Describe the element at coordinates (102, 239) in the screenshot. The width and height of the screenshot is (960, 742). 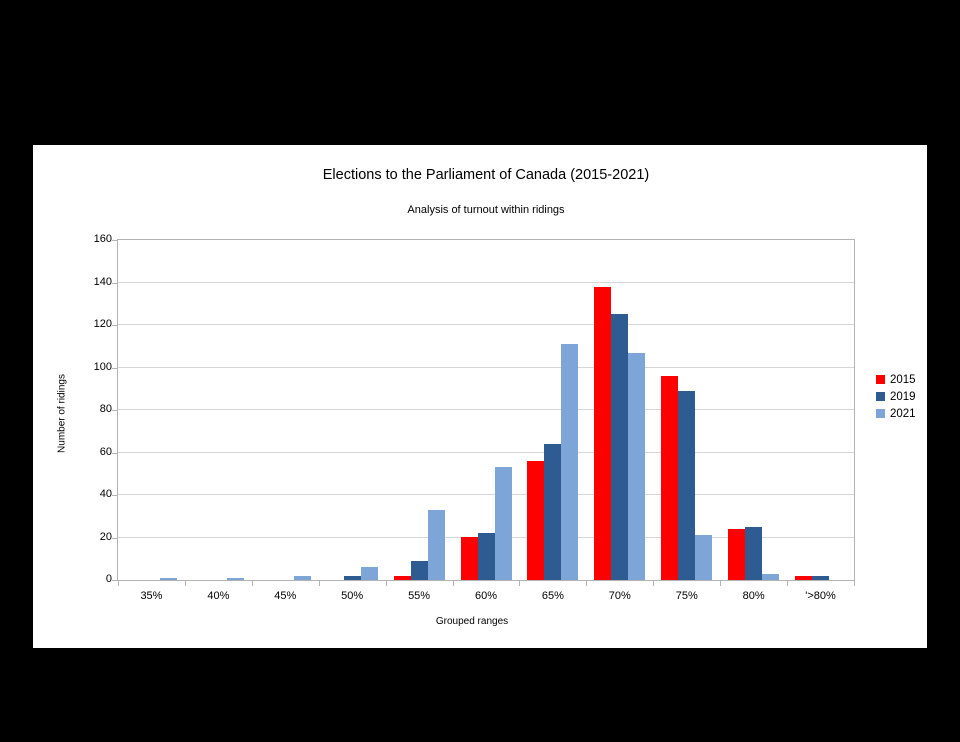
I see `y-tick-label-160: 160` at that location.